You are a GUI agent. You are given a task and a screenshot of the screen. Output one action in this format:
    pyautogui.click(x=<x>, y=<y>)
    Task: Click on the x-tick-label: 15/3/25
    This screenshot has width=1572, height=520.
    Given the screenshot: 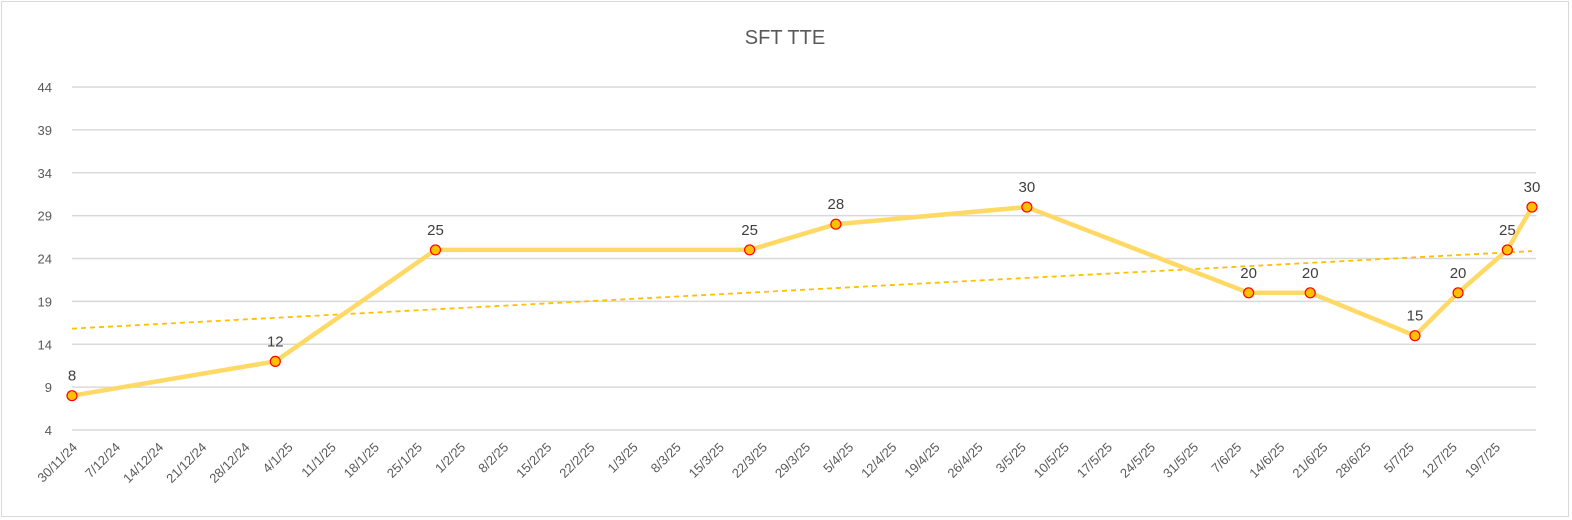 What is the action you would take?
    pyautogui.click(x=706, y=460)
    